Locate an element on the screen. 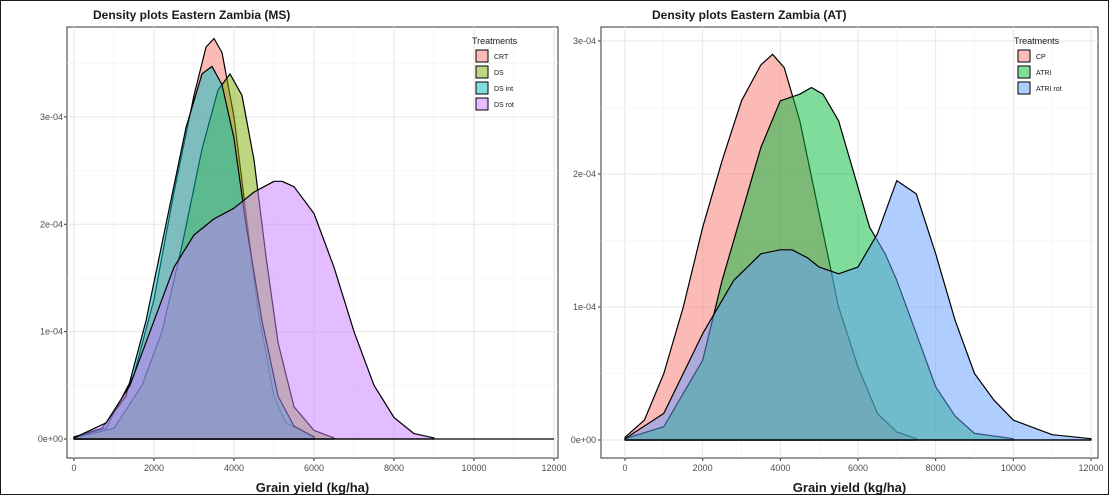  legend: Treatments CRT DS DS int DS rot is located at coordinates (495, 73).